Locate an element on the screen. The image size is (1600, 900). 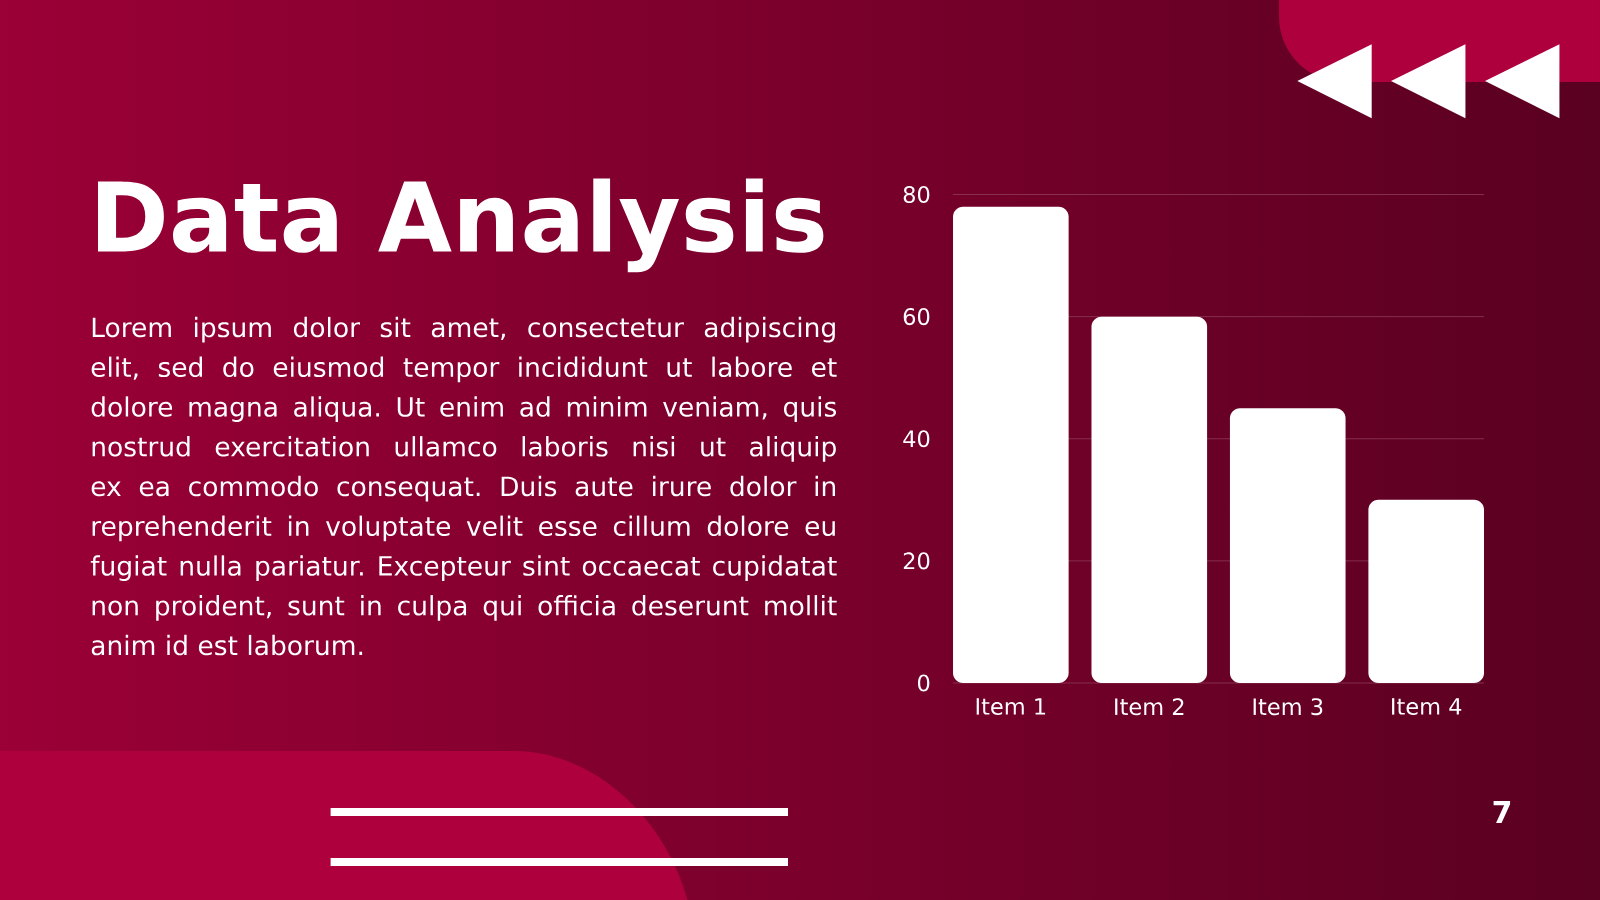
y-tick-label: 60 is located at coordinates (916, 317).